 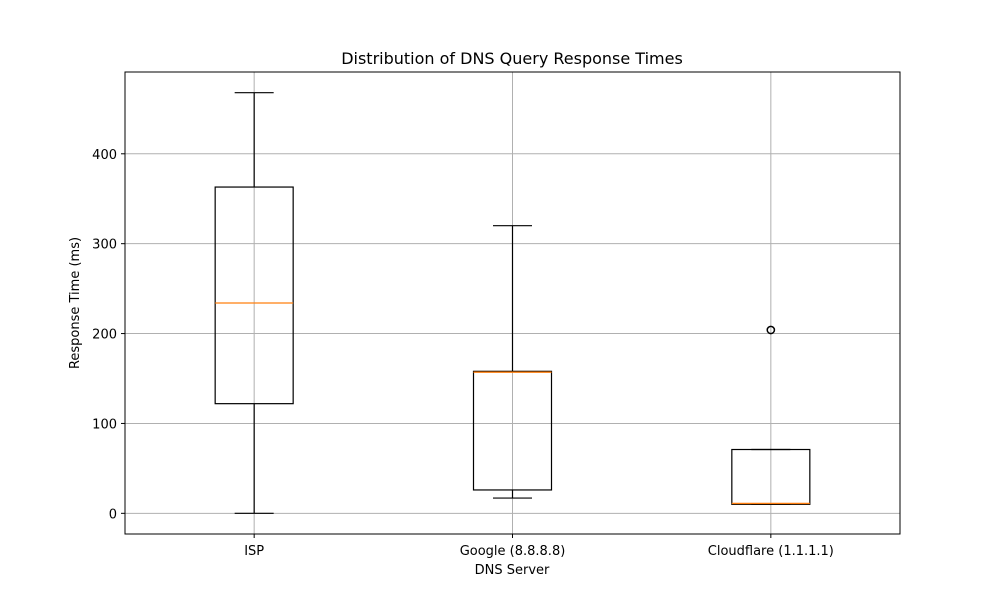 What do you see at coordinates (104, 335) in the screenshot?
I see `y-tick-label: 200` at bounding box center [104, 335].